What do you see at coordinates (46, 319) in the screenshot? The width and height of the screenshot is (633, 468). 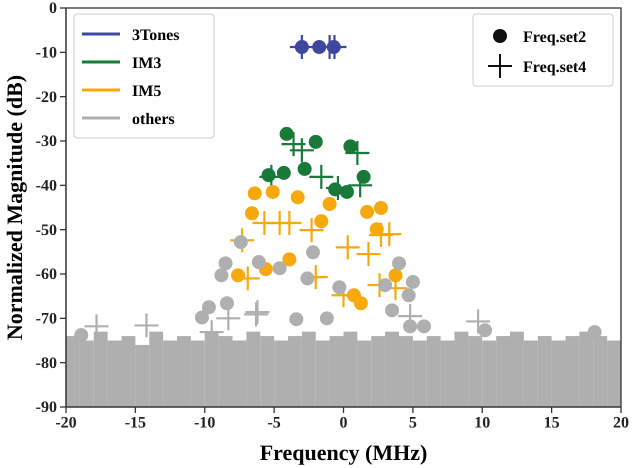 I see `y-tick-label: -70` at bounding box center [46, 319].